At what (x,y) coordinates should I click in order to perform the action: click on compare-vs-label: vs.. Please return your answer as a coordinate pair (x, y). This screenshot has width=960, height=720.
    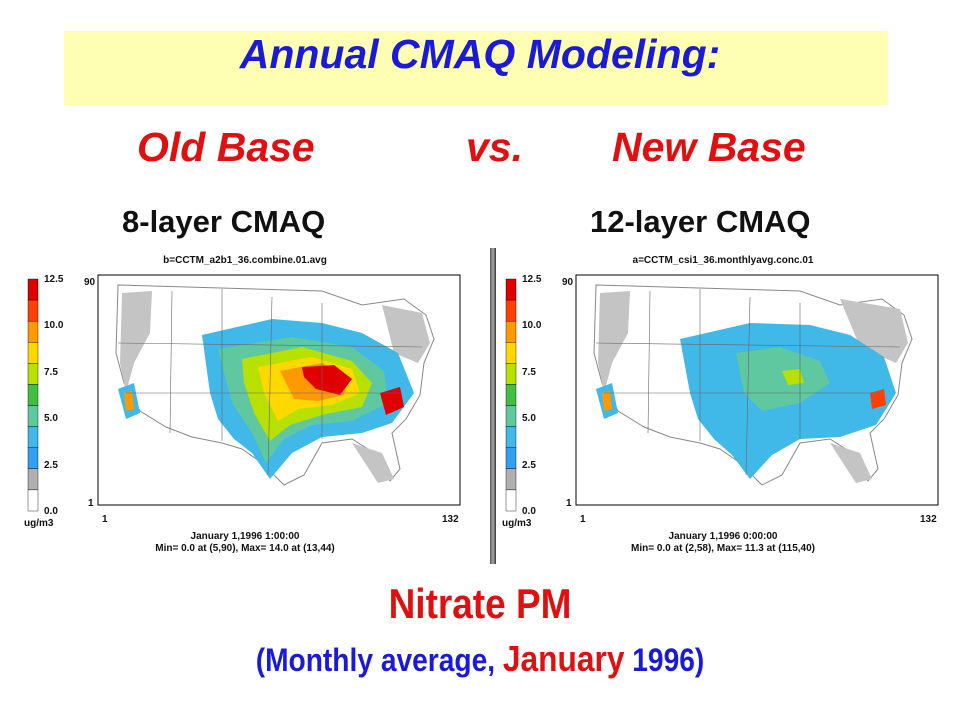
    Looking at the image, I should click on (494, 147).